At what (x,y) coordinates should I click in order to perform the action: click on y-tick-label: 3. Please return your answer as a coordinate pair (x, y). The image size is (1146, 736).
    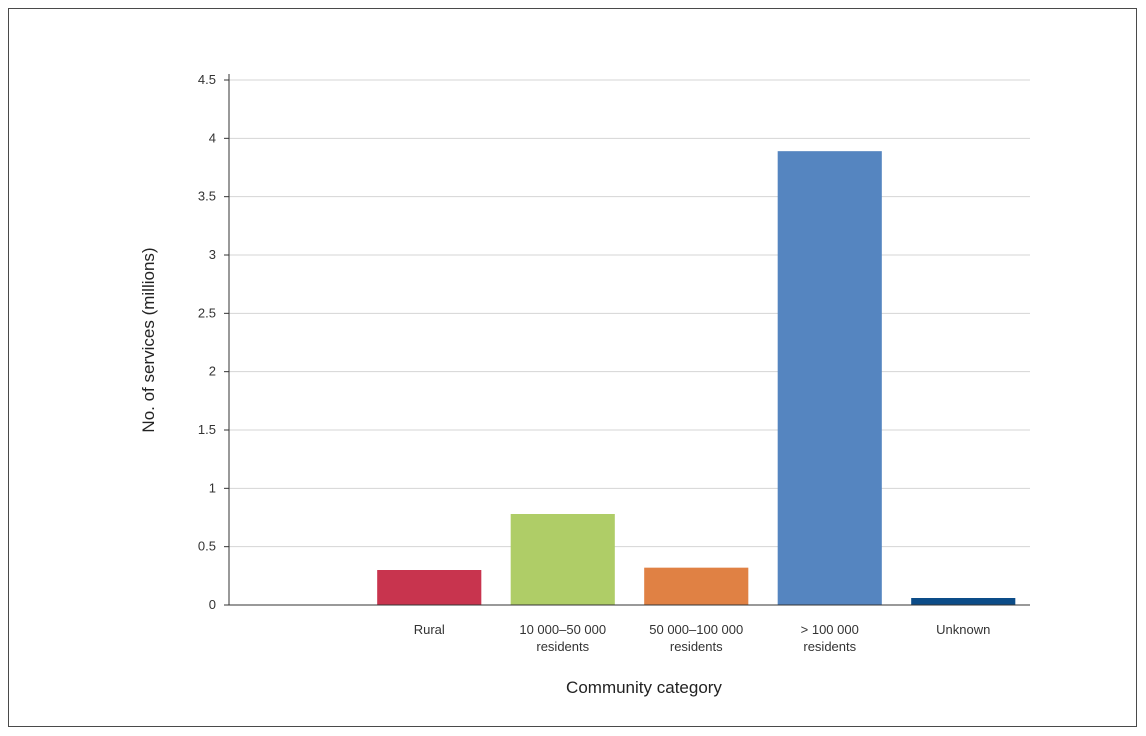
    Looking at the image, I should click on (212, 254).